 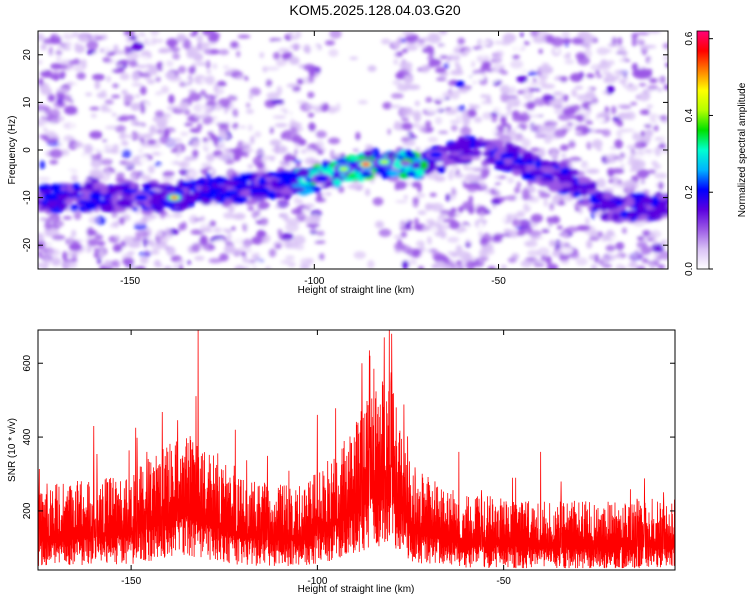 I want to click on spectrogram-xlabel: Height of straight line (km), so click(x=356, y=290).